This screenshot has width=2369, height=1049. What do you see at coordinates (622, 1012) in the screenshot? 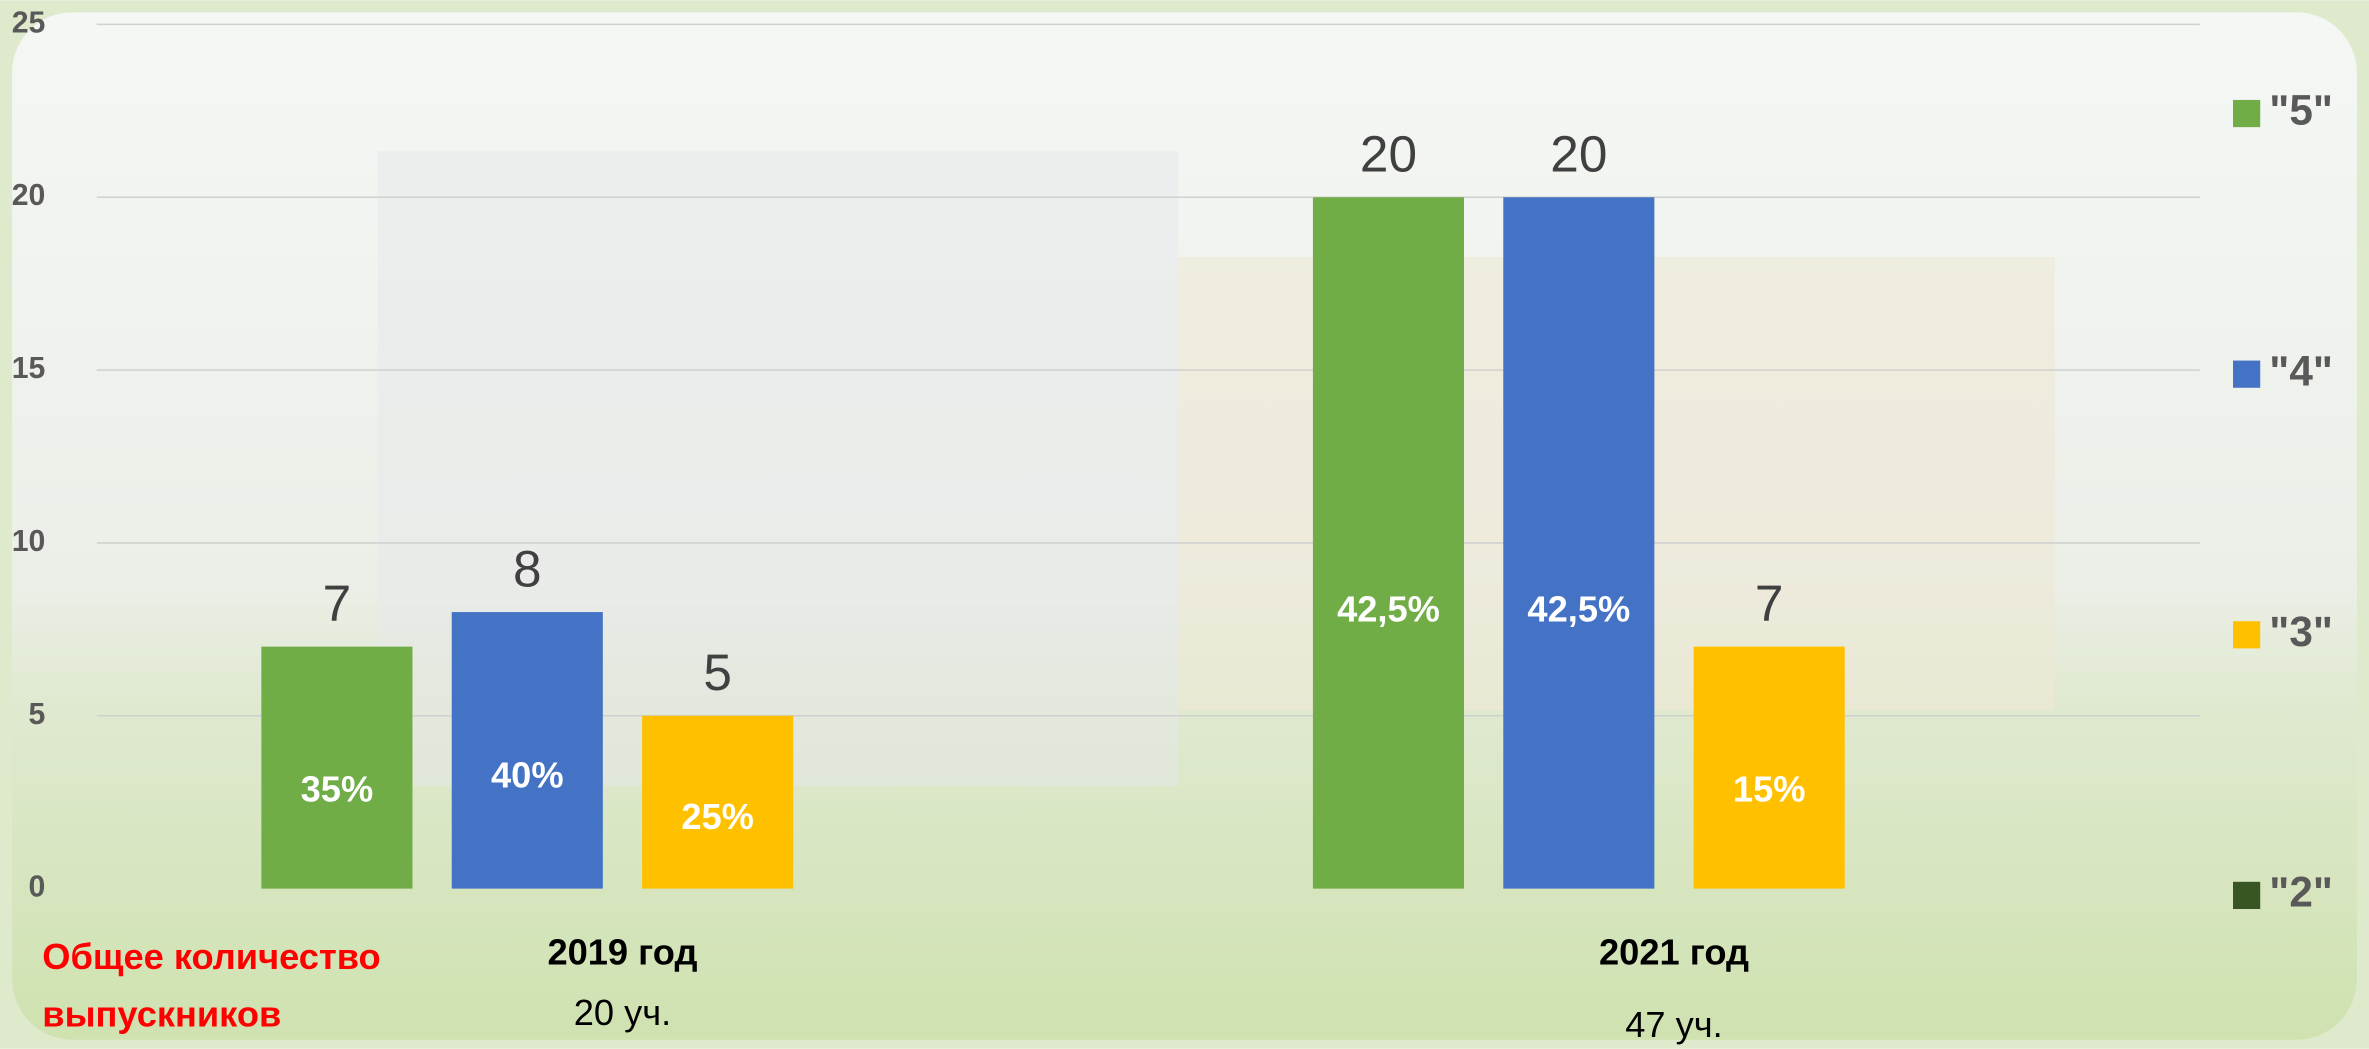
I see `total-label: 20 уч.` at bounding box center [622, 1012].